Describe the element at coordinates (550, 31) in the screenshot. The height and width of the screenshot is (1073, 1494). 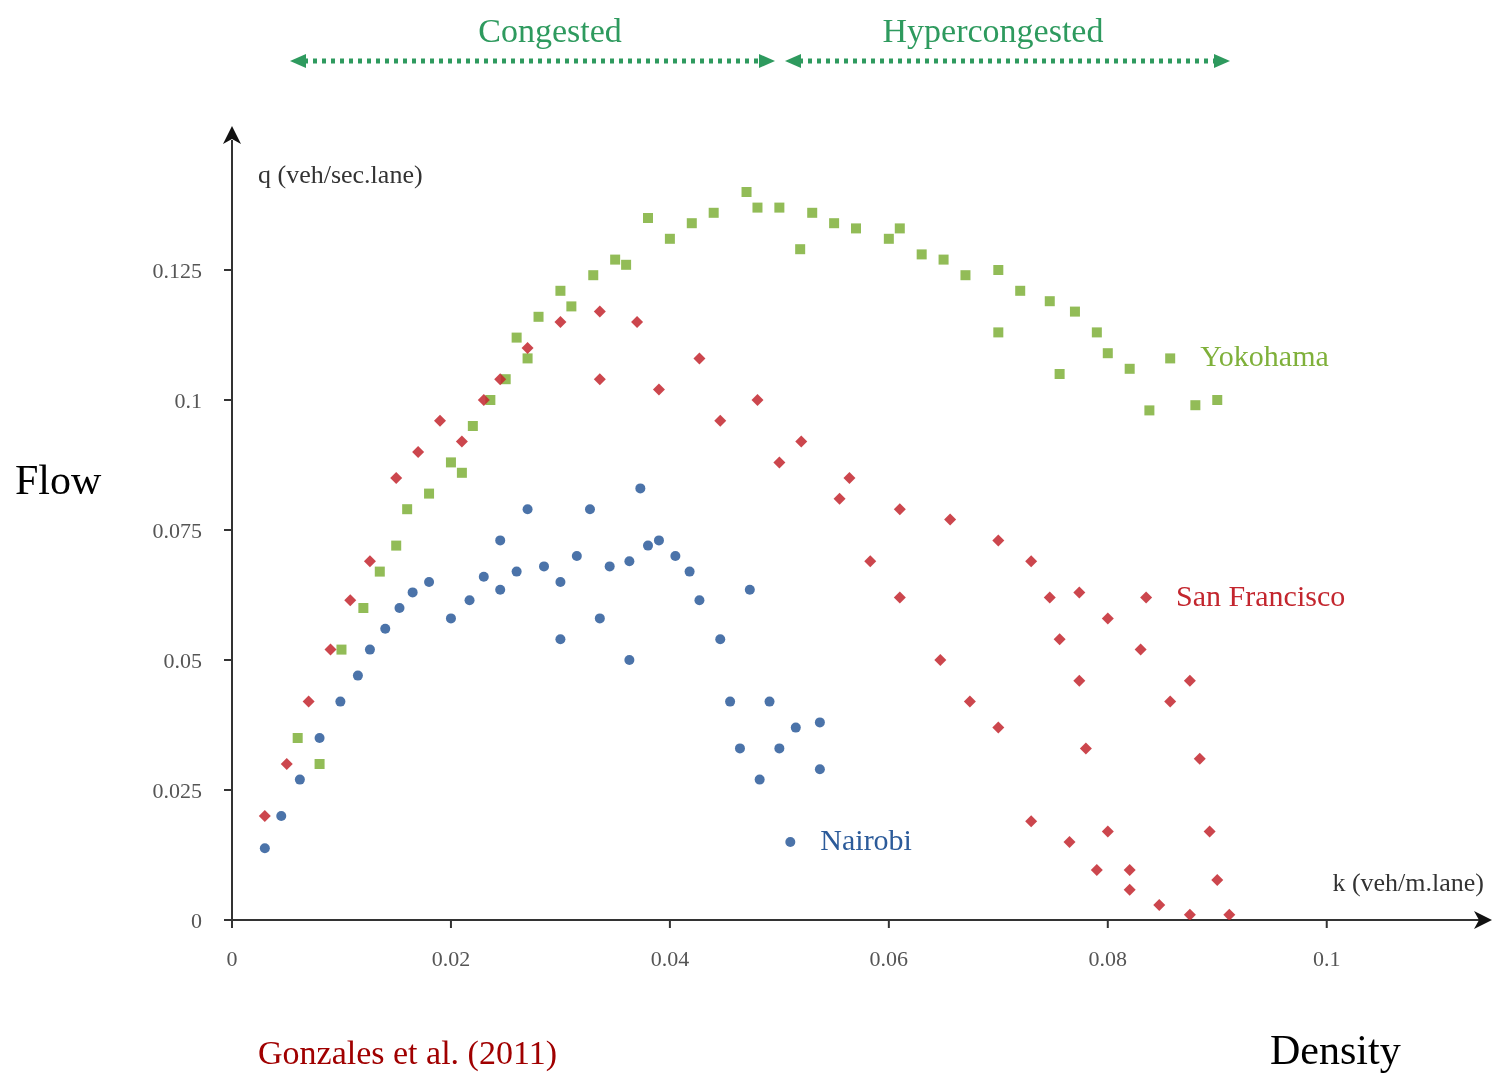
I see `text: Congested` at that location.